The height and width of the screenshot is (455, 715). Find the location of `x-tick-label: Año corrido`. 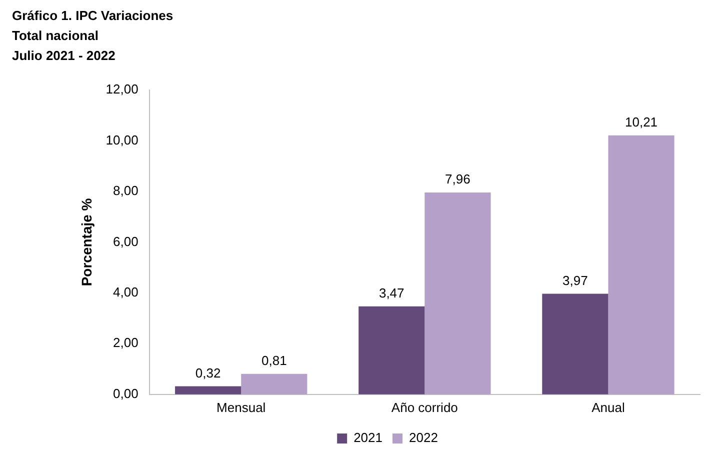

x-tick-label: Año corrido is located at coordinates (424, 407).